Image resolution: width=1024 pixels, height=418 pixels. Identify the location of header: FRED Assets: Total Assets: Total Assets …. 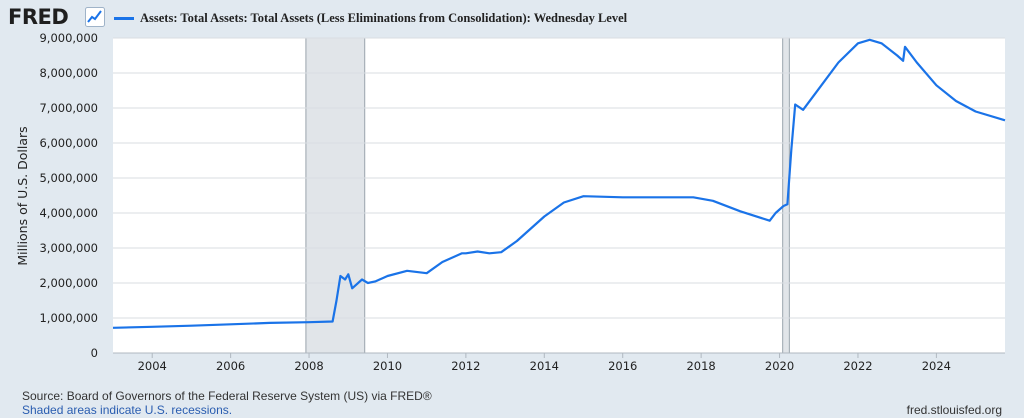
(512, 17).